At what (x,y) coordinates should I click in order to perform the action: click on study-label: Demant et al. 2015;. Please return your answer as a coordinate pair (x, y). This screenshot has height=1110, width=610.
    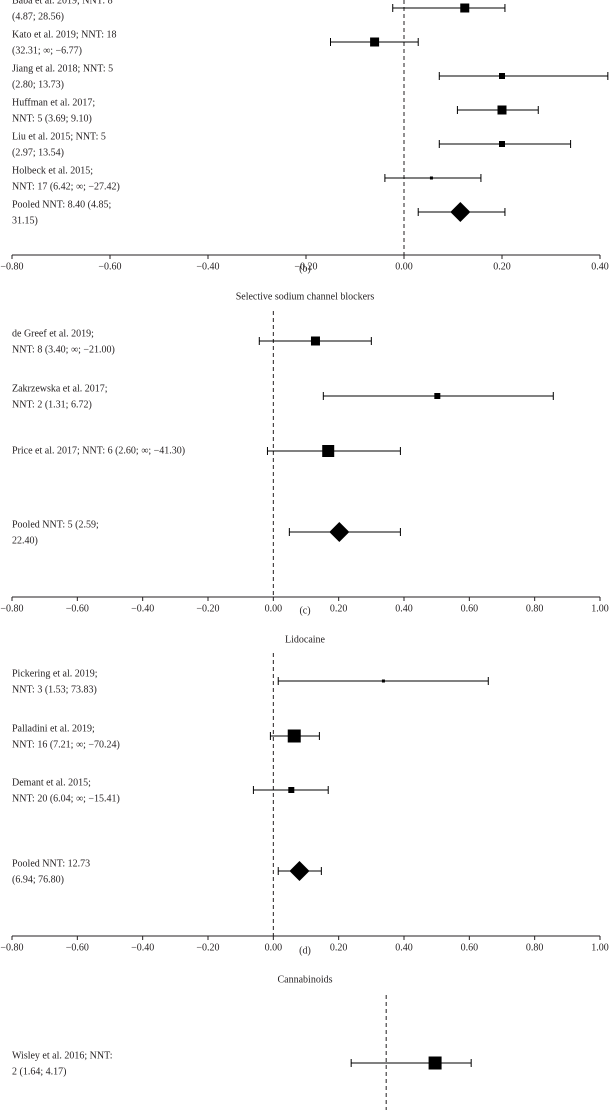
    Looking at the image, I should click on (51, 782).